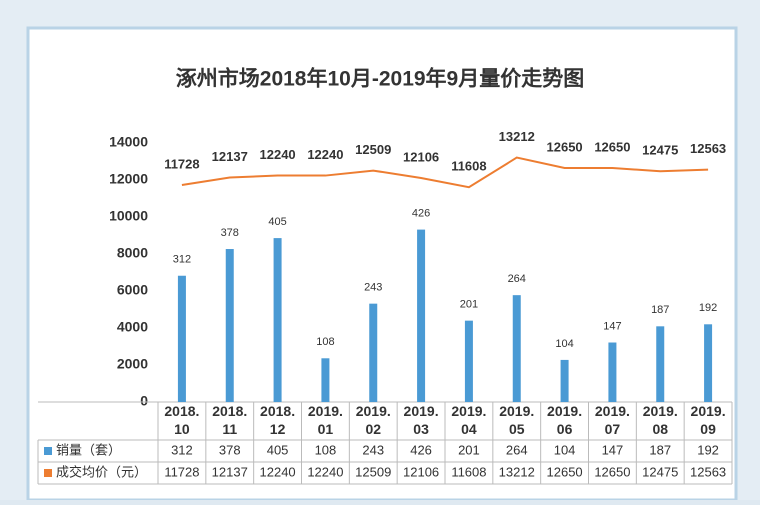 The height and width of the screenshot is (505, 760). I want to click on chart-title: 涿州市场2018年10月-2019年9月量价走势图, so click(380, 79).